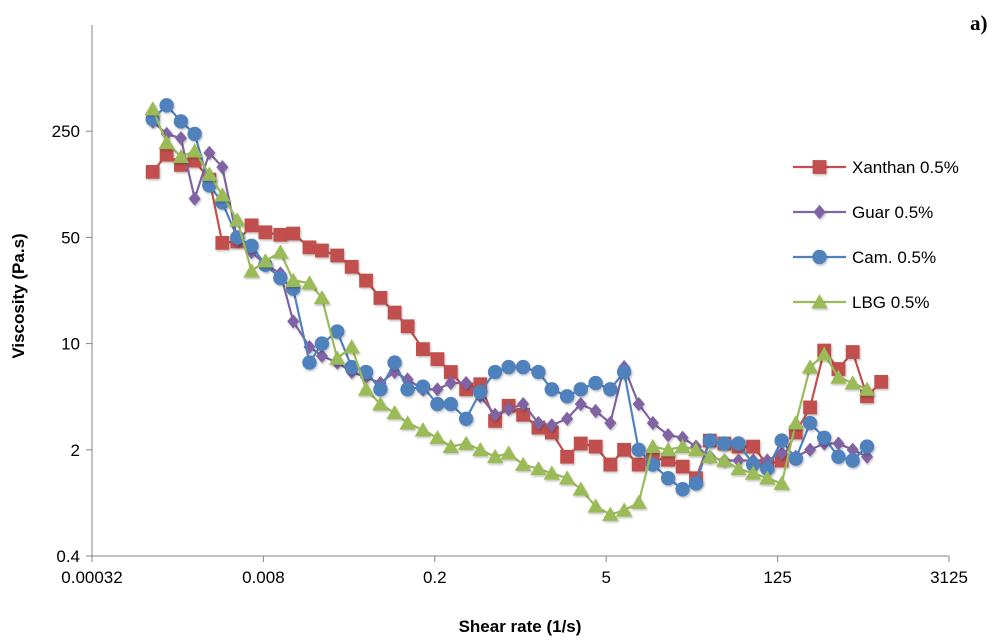 The image size is (1006, 641). Describe the element at coordinates (68, 556) in the screenshot. I see `y-tick-label: 0.4` at that location.